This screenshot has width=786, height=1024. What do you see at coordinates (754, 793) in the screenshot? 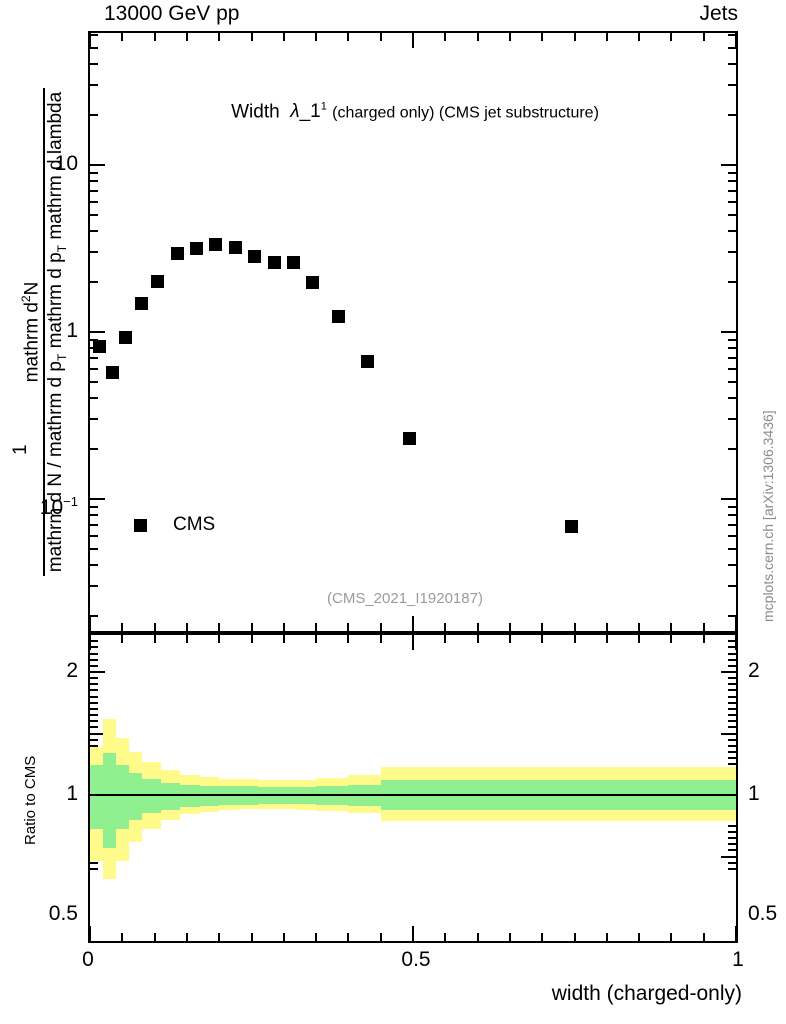
I see `ratio-ytick-label-right-1: 1` at bounding box center [754, 793].